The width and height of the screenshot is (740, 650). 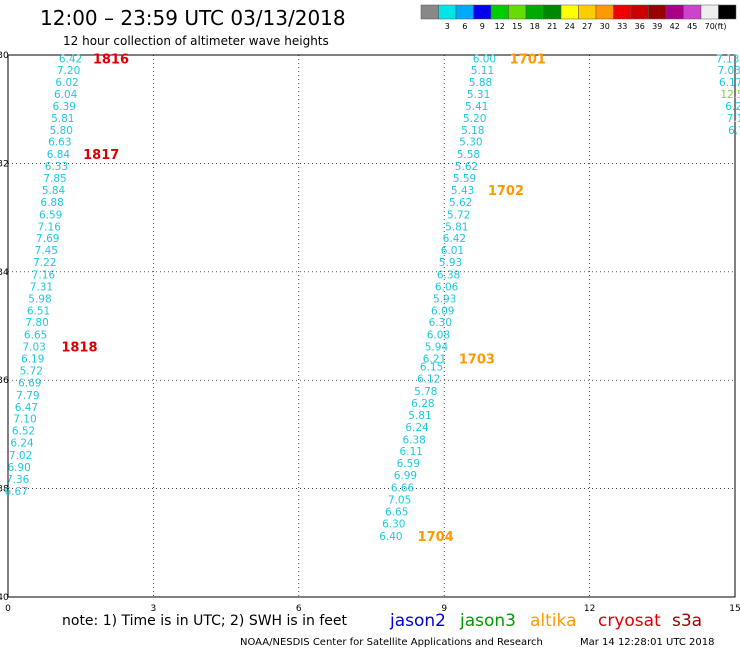 I want to click on wave-height-value: 7.16, so click(x=44, y=276).